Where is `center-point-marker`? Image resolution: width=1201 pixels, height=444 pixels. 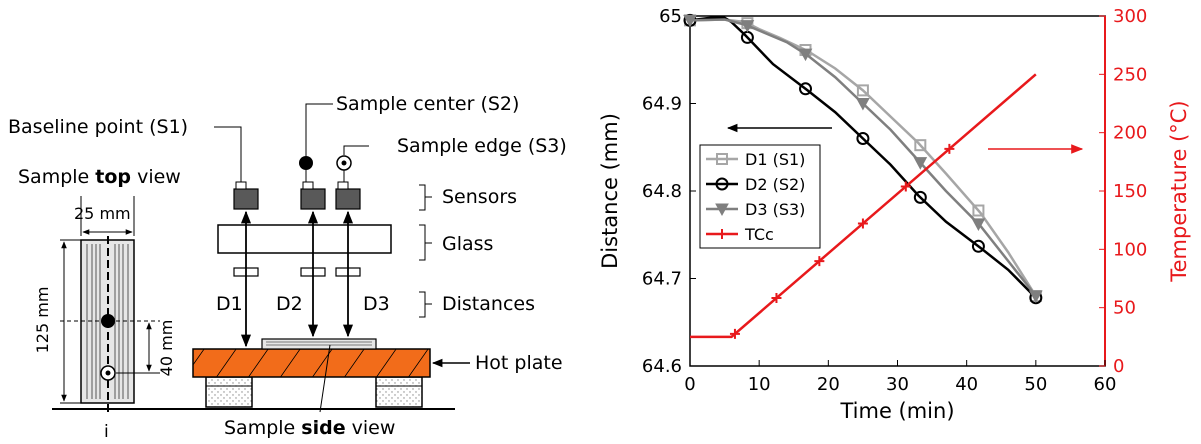
center-point-marker is located at coordinates (306, 163).